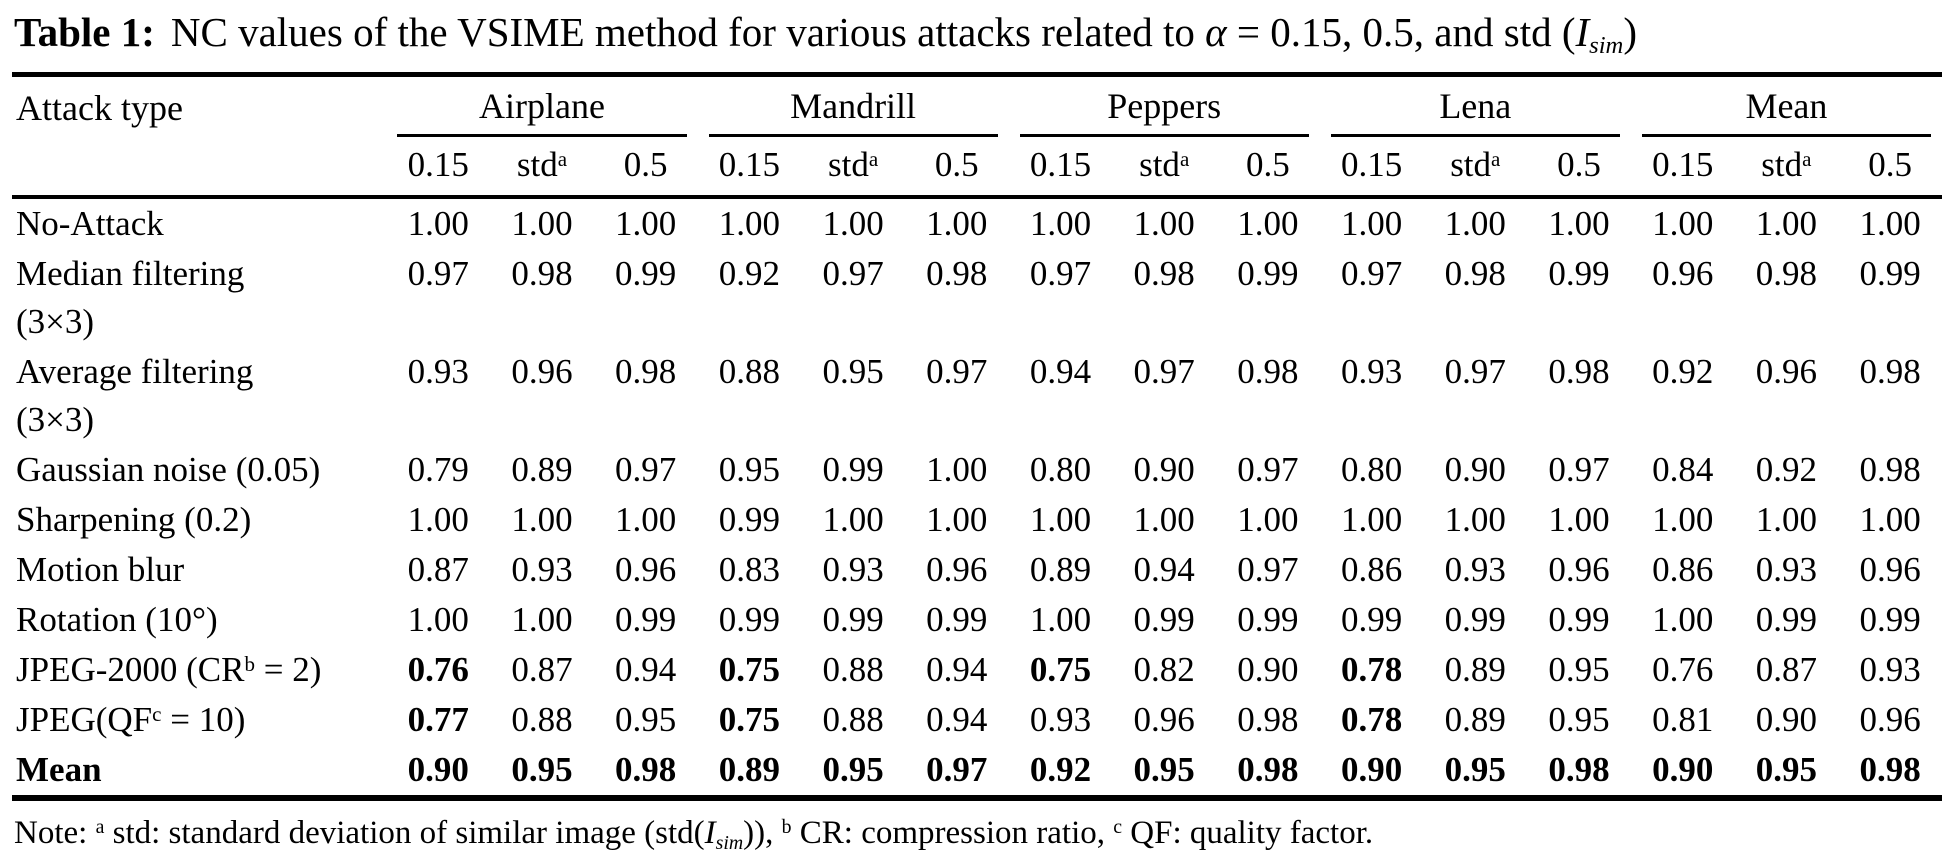  I want to click on text-segment: Median filtering, so click(130, 273).